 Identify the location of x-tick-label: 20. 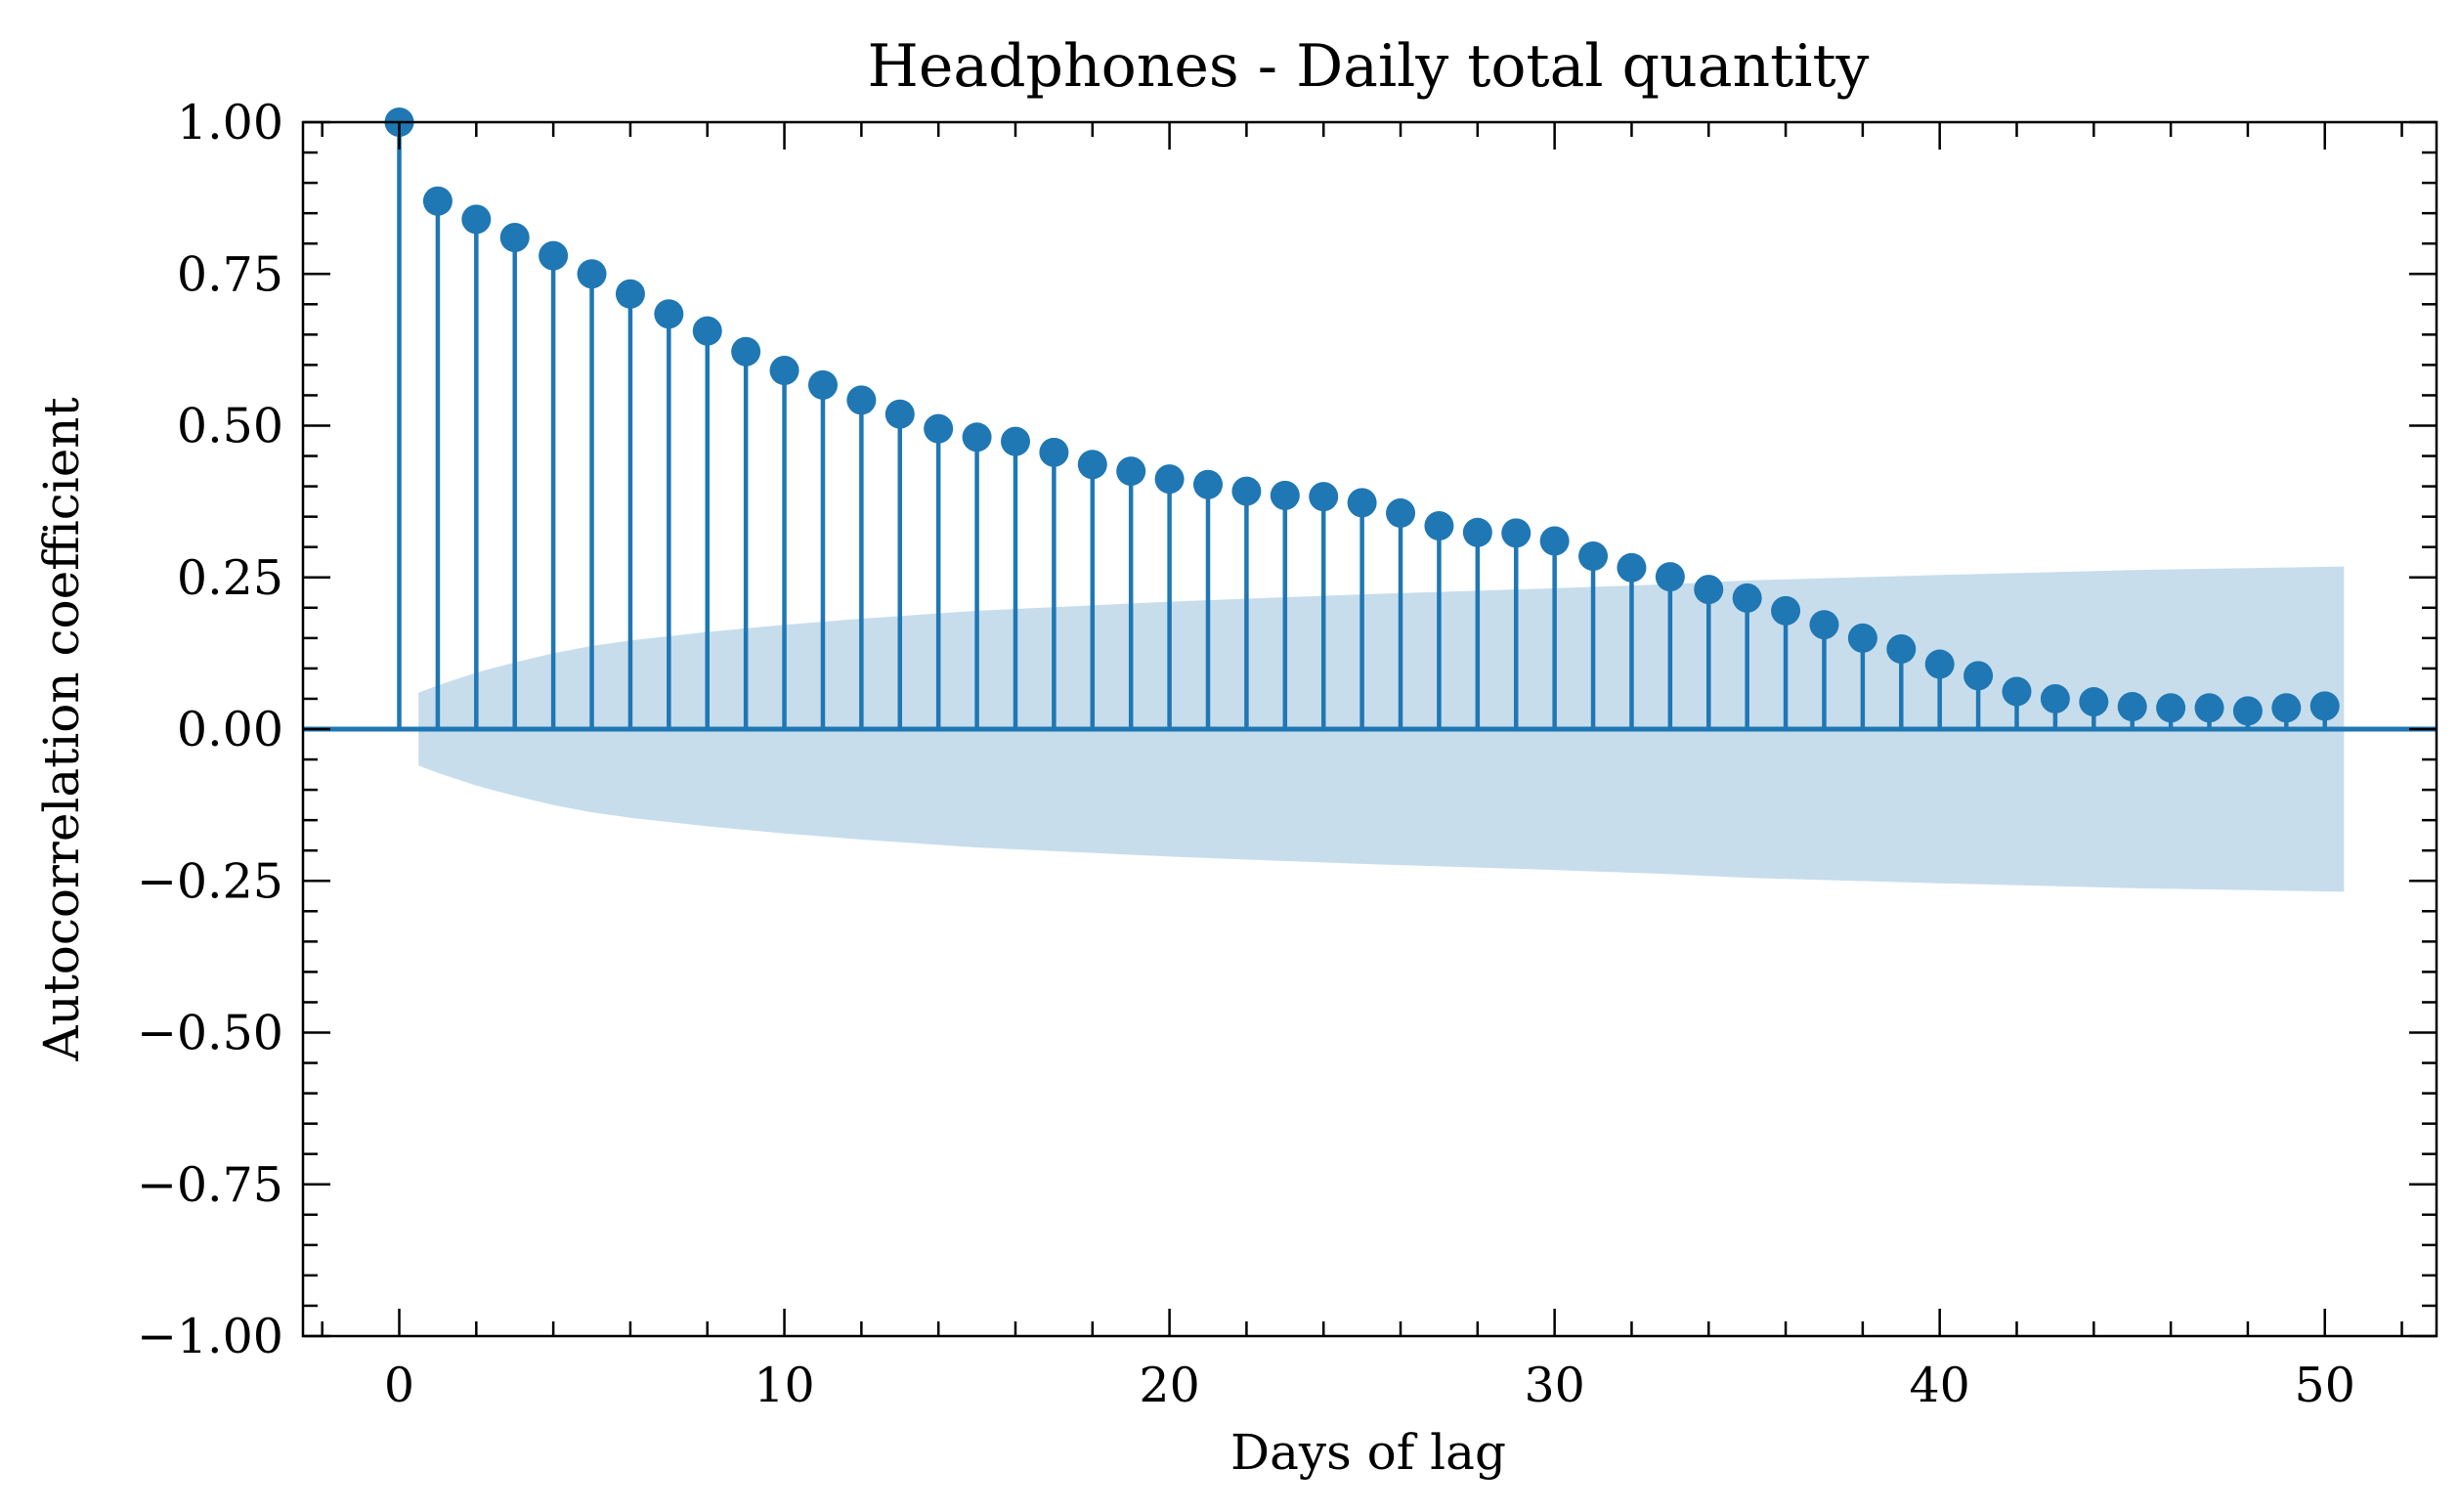
(1169, 1385).